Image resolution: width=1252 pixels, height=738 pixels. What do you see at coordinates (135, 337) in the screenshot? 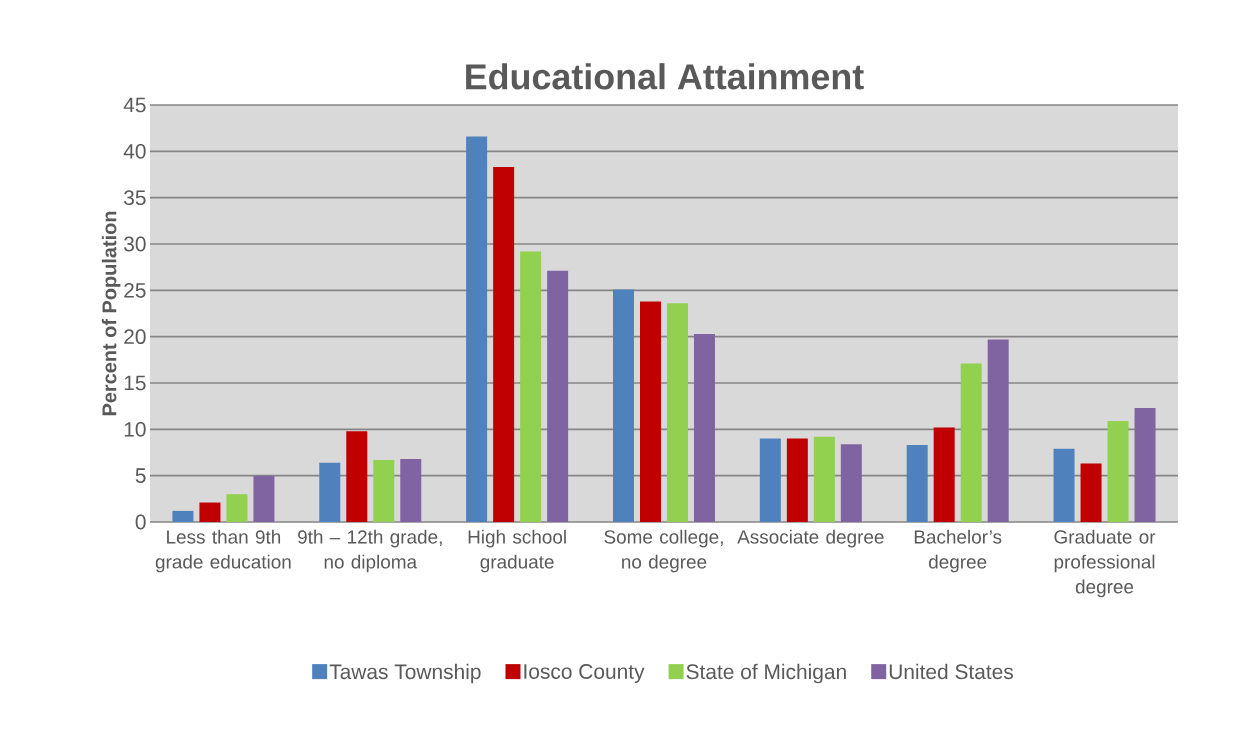
I see `y-tick-label: 20` at bounding box center [135, 337].